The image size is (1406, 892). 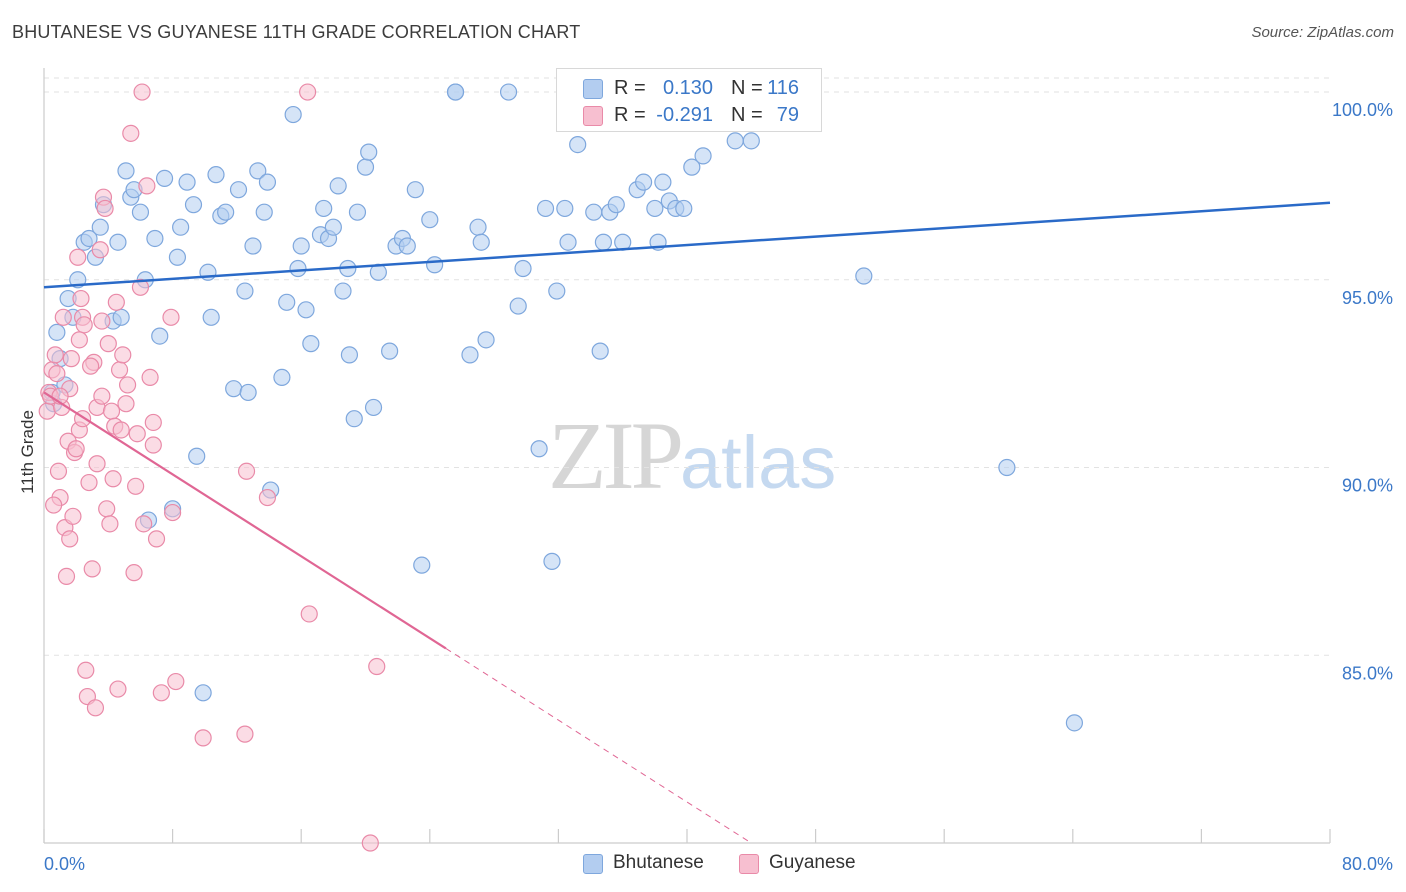 I want to click on bottom-legend-label-guyanese: Guyanese, so click(x=812, y=862).